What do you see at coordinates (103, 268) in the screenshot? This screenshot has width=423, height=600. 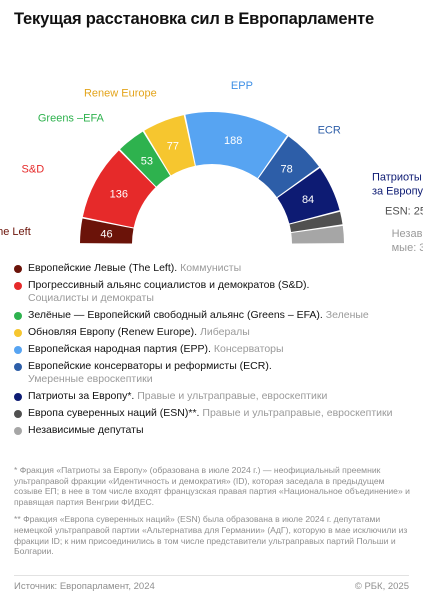 I see `legend-party-name: Европейские Левые (The Left).` at bounding box center [103, 268].